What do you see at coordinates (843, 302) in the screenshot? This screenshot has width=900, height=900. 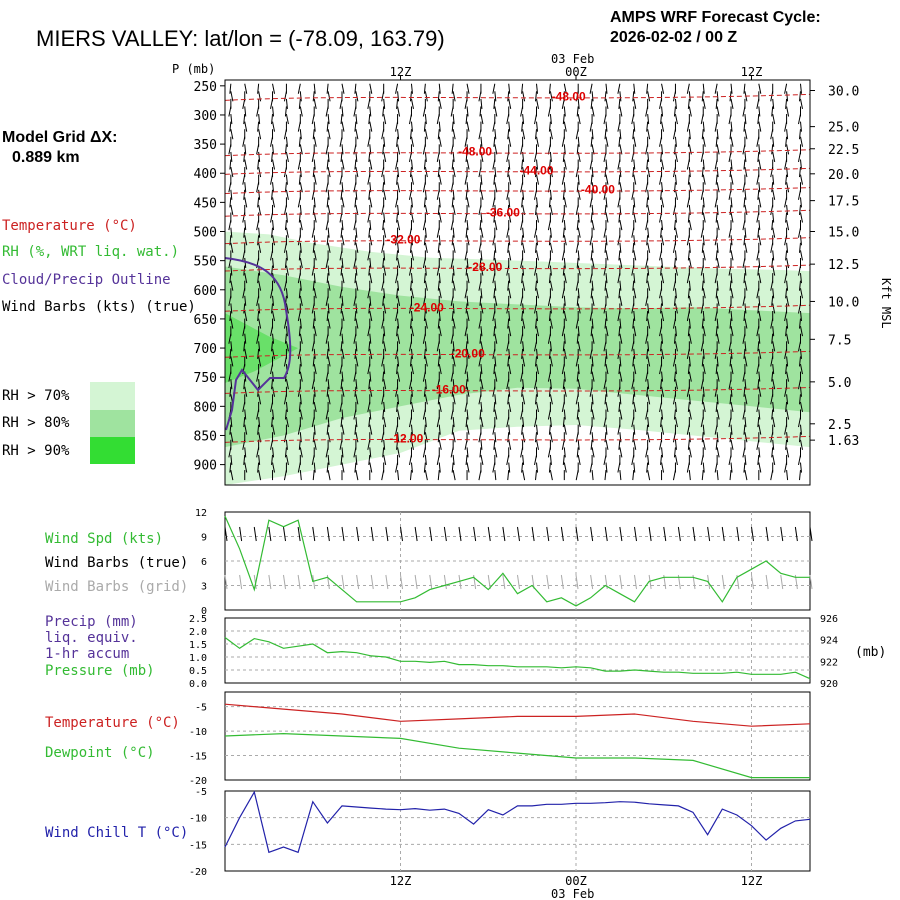 I see `height-tick-label: 10.0` at bounding box center [843, 302].